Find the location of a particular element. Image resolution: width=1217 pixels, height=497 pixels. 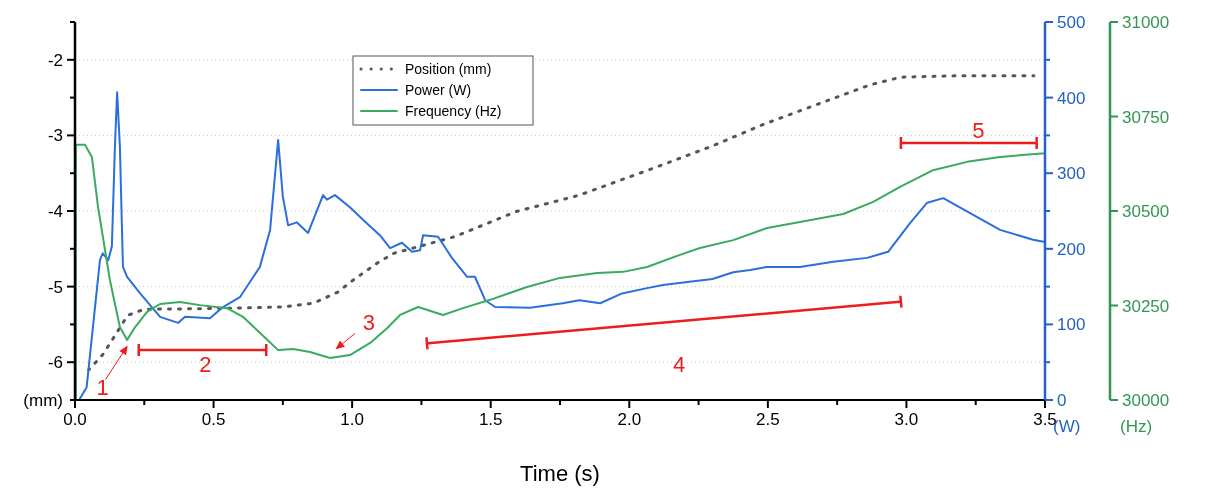

y3-tick-label: 30500 is located at coordinates (1146, 211).